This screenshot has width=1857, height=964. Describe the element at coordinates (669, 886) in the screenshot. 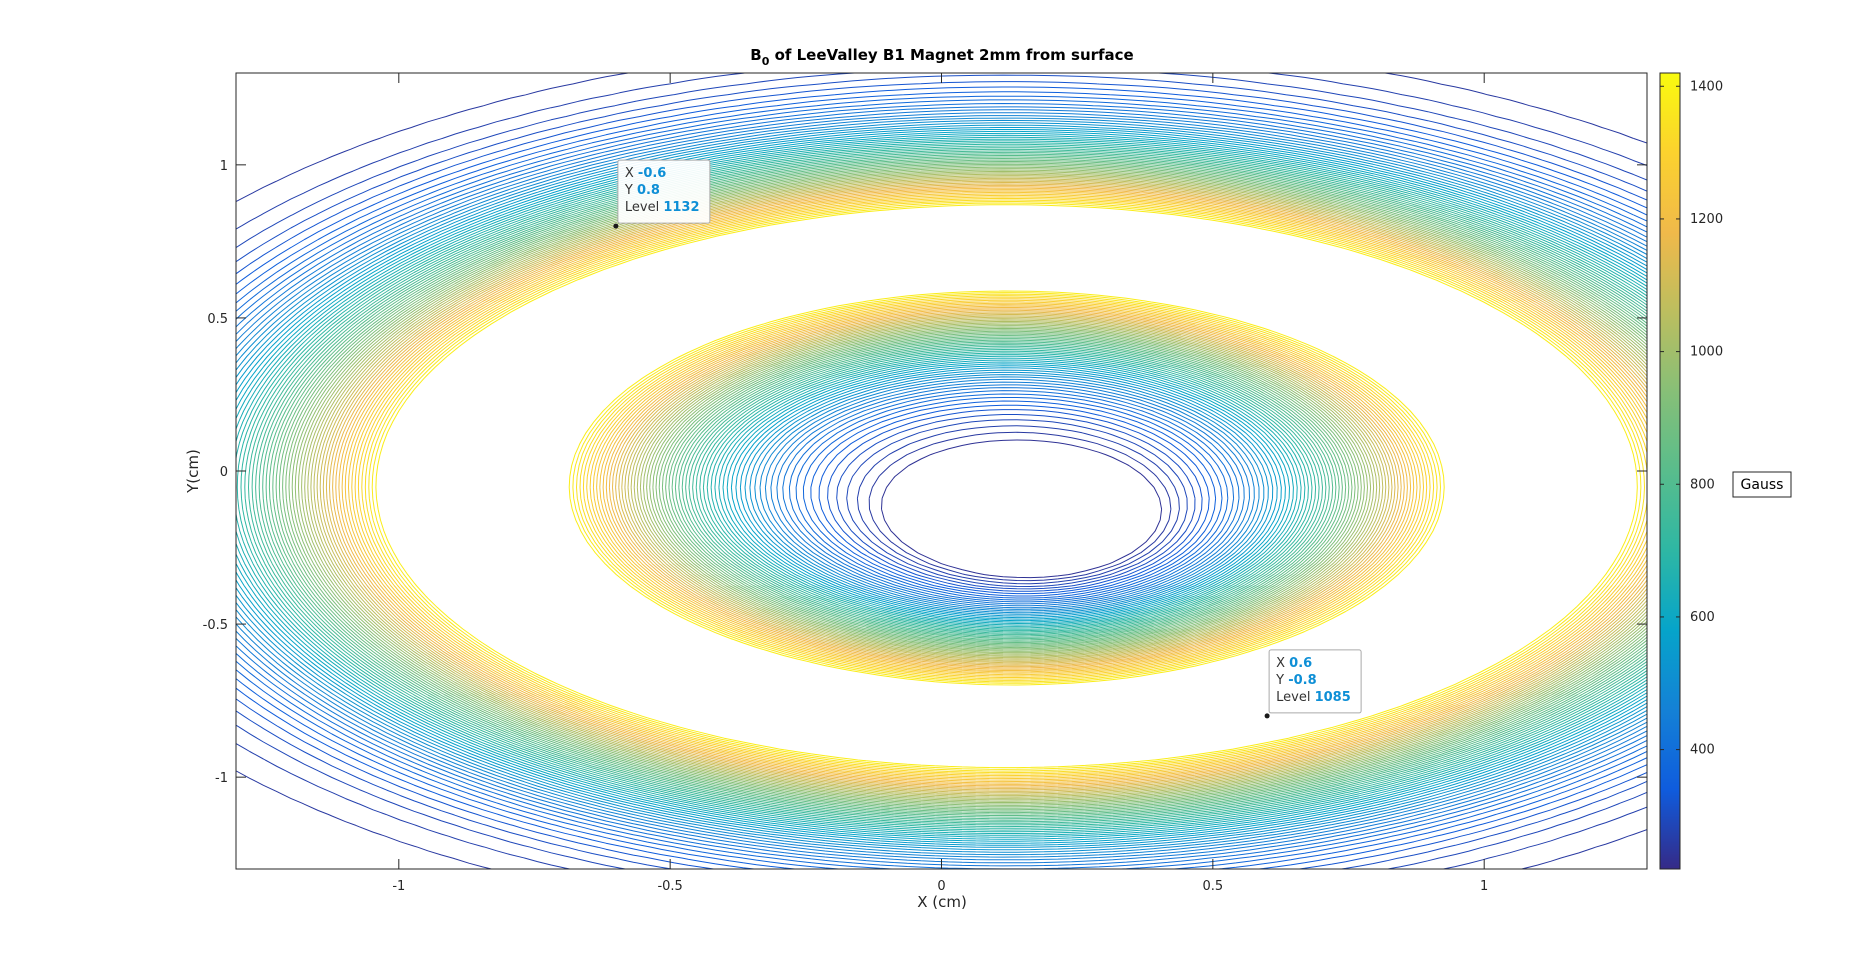

I see `x-tick-label: -0.5` at that location.